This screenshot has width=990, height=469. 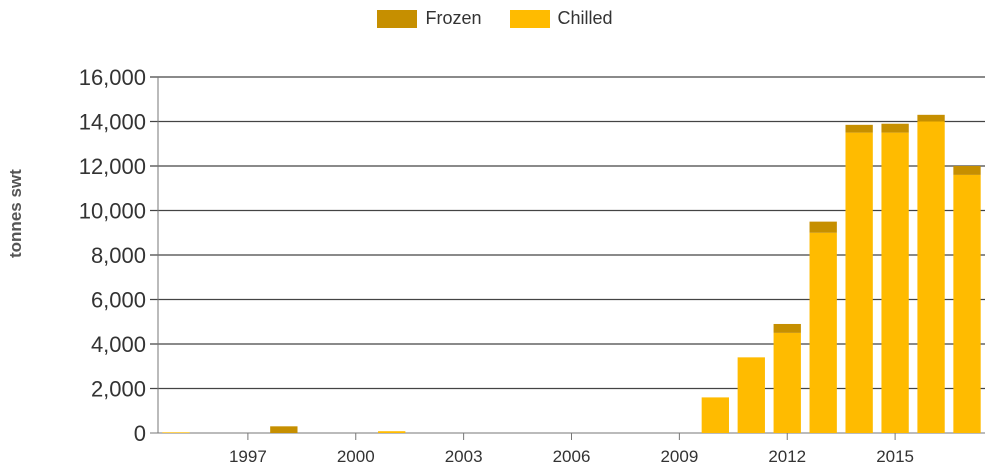 I want to click on bar-chilled-2001, so click(x=392, y=432).